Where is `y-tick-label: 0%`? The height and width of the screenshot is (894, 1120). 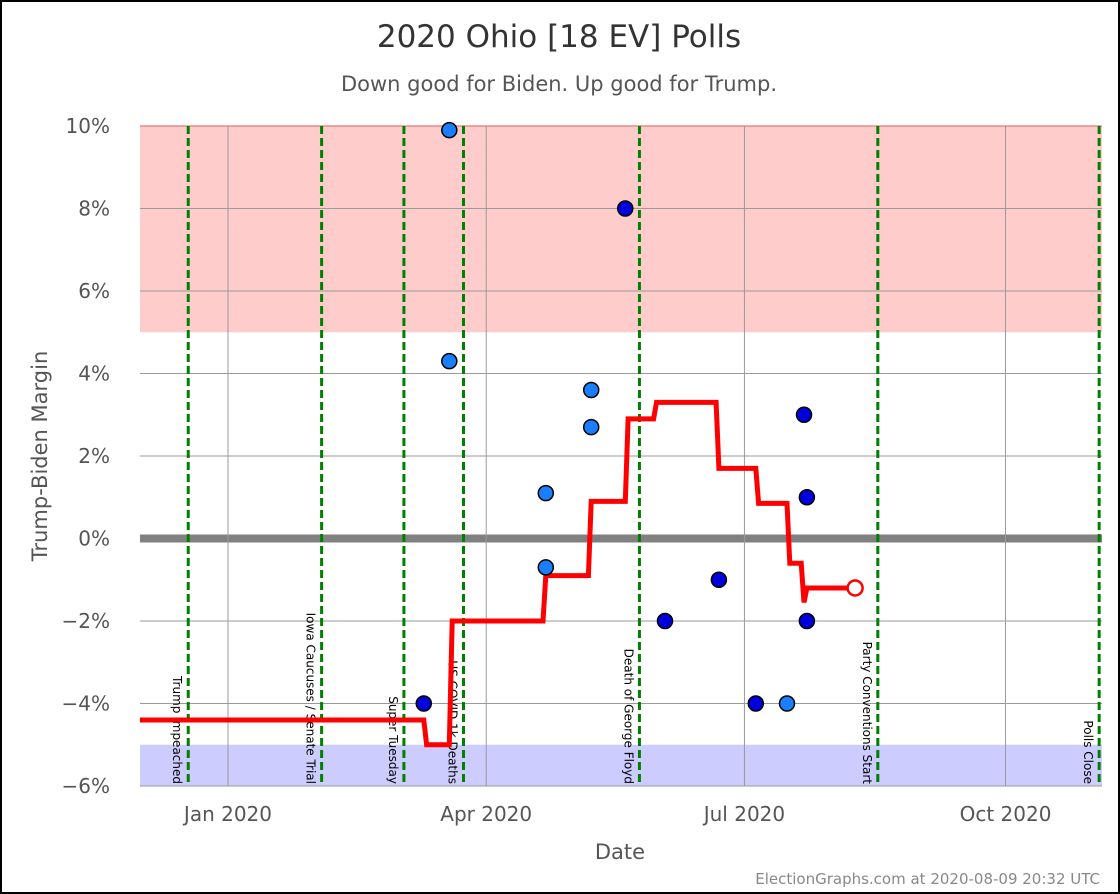
y-tick-label: 0% is located at coordinates (94, 539).